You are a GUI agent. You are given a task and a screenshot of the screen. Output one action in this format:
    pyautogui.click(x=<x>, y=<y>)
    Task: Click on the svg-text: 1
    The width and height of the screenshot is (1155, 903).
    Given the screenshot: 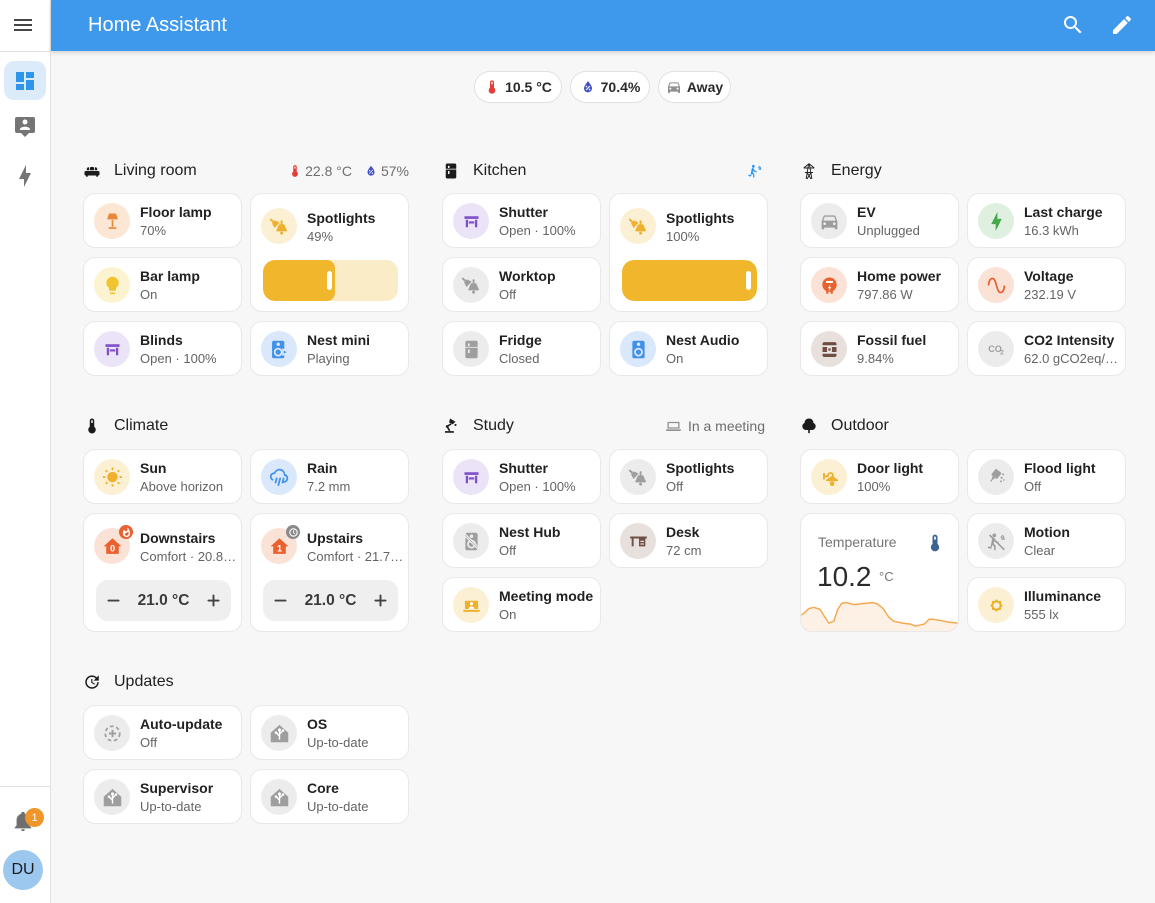 What is the action you would take?
    pyautogui.click(x=278, y=548)
    